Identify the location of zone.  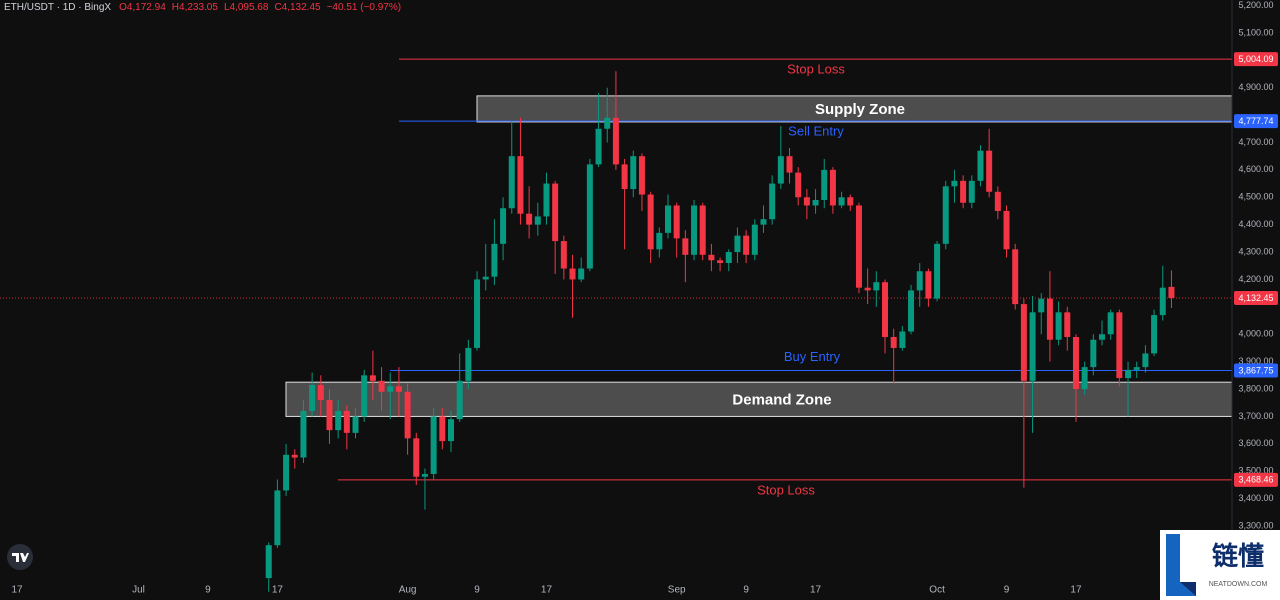
(854, 109).